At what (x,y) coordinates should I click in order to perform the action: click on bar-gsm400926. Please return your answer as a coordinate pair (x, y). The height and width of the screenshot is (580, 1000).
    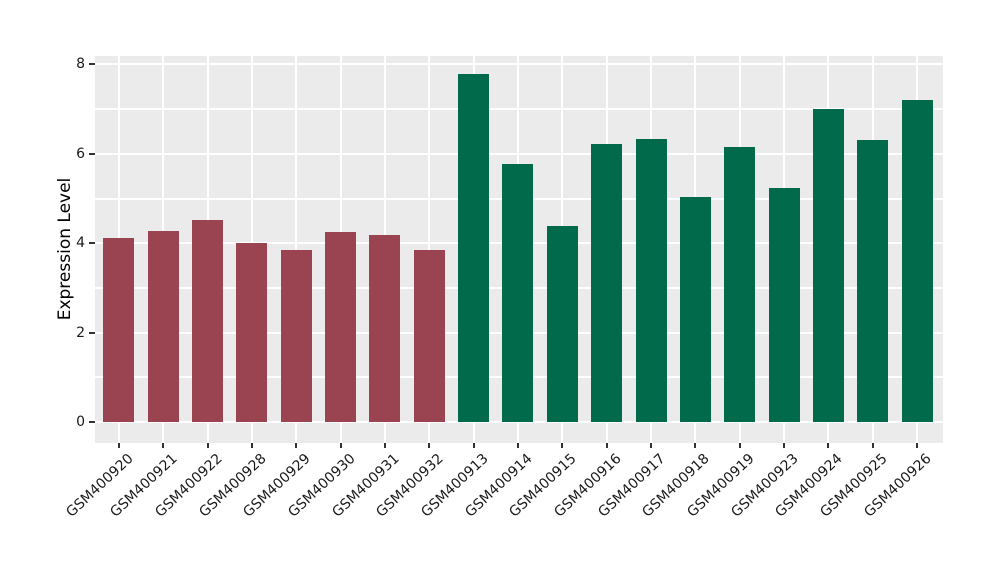
    Looking at the image, I should click on (917, 260).